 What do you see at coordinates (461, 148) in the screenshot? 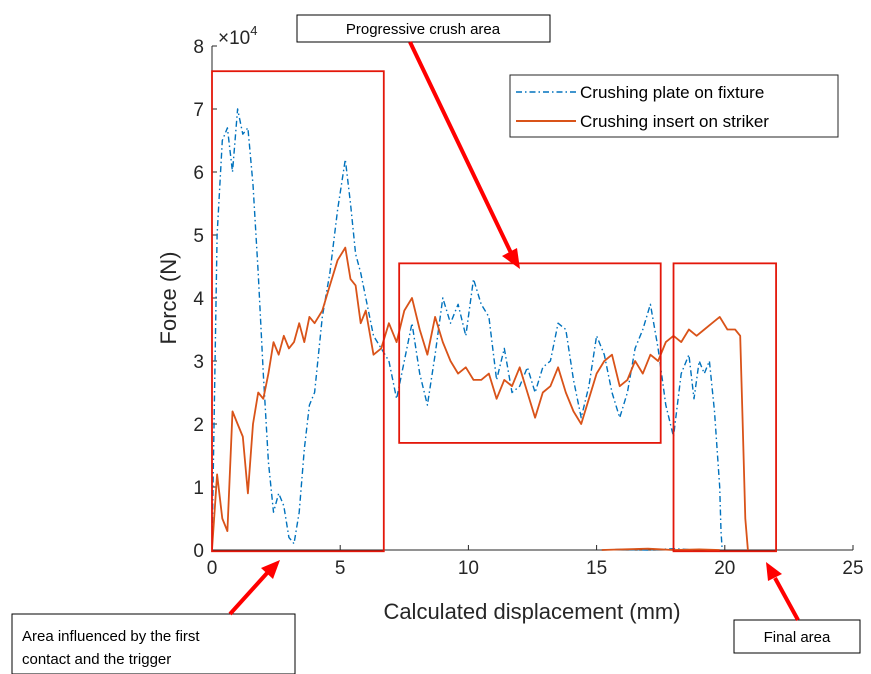
I see `arrow-progressive` at bounding box center [461, 148].